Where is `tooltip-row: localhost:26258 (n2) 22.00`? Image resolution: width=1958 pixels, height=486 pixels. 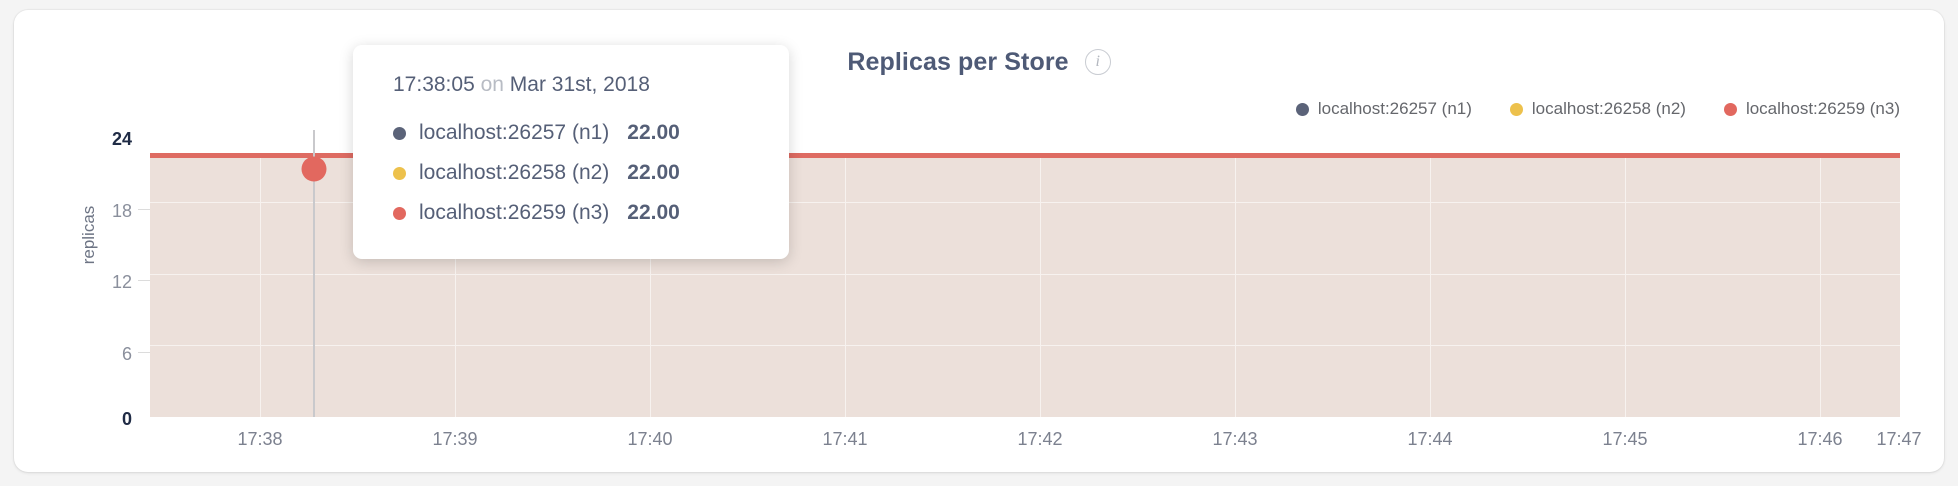
tooltip-row: localhost:26258 (n2) 22.00 is located at coordinates (571, 173).